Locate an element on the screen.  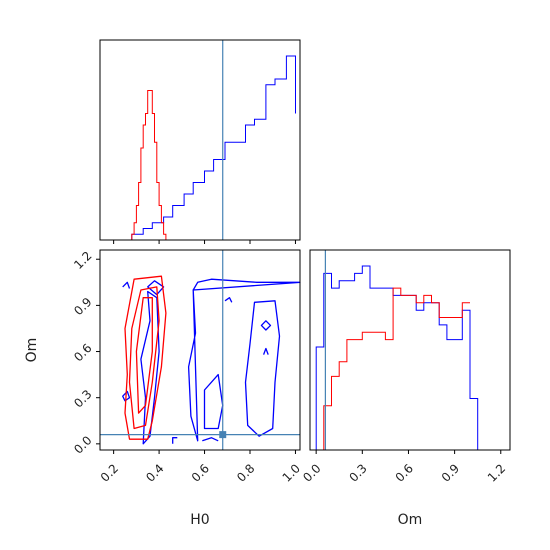
om-hist-red is located at coordinates (393, 369).